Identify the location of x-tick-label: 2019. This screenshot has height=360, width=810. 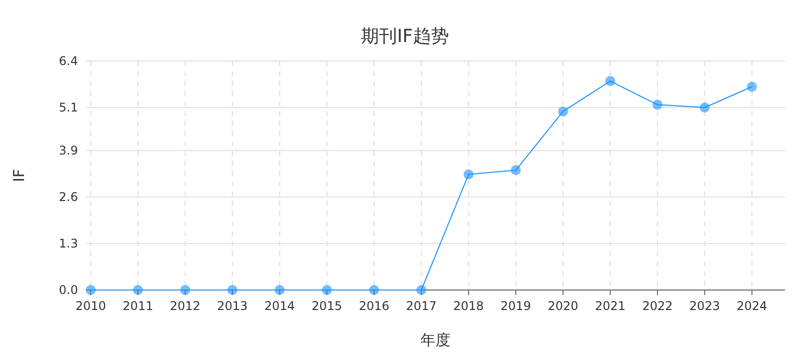
(516, 306).